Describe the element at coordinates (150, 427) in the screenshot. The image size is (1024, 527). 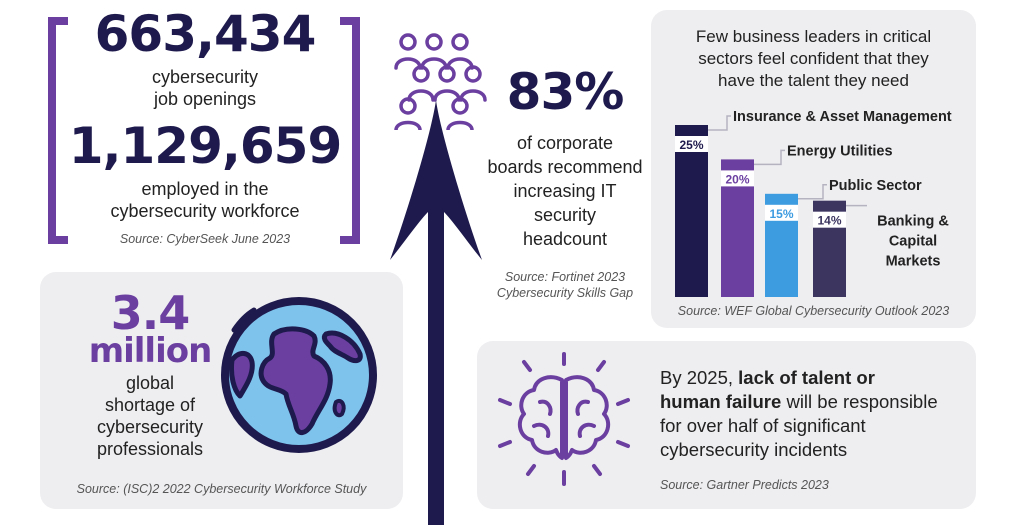
I see `shortage-label-line3: cybersecurity` at that location.